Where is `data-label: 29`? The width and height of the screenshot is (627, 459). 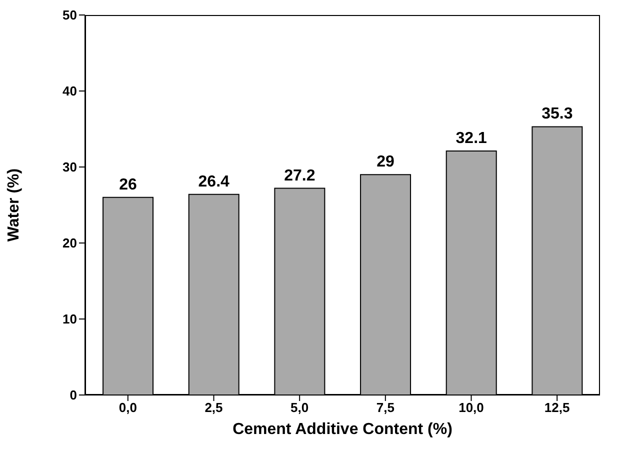
data-label: 29 is located at coordinates (385, 162).